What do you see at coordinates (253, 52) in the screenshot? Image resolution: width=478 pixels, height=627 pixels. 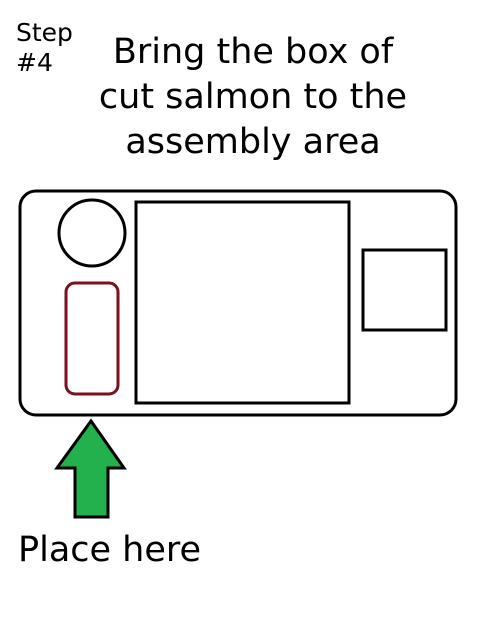 I see `instruction-line-1: Bring the box of` at bounding box center [253, 52].